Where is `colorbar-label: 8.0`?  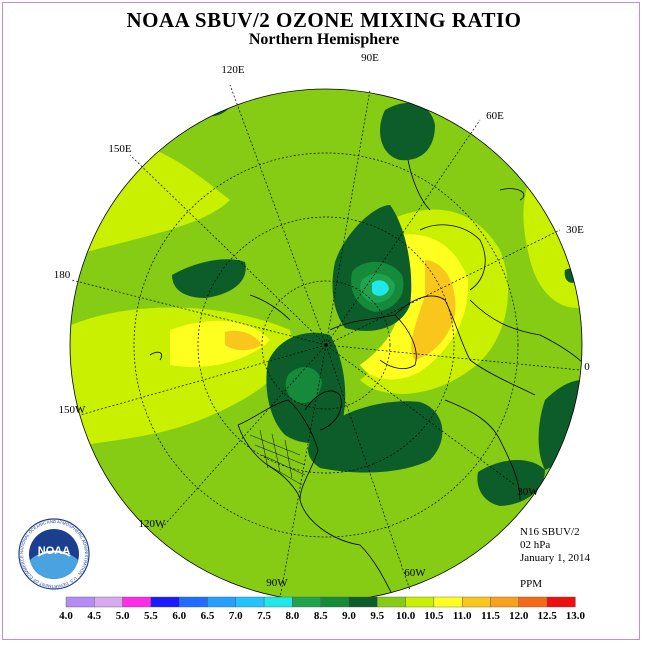
colorbar-label: 8.0 is located at coordinates (293, 616).